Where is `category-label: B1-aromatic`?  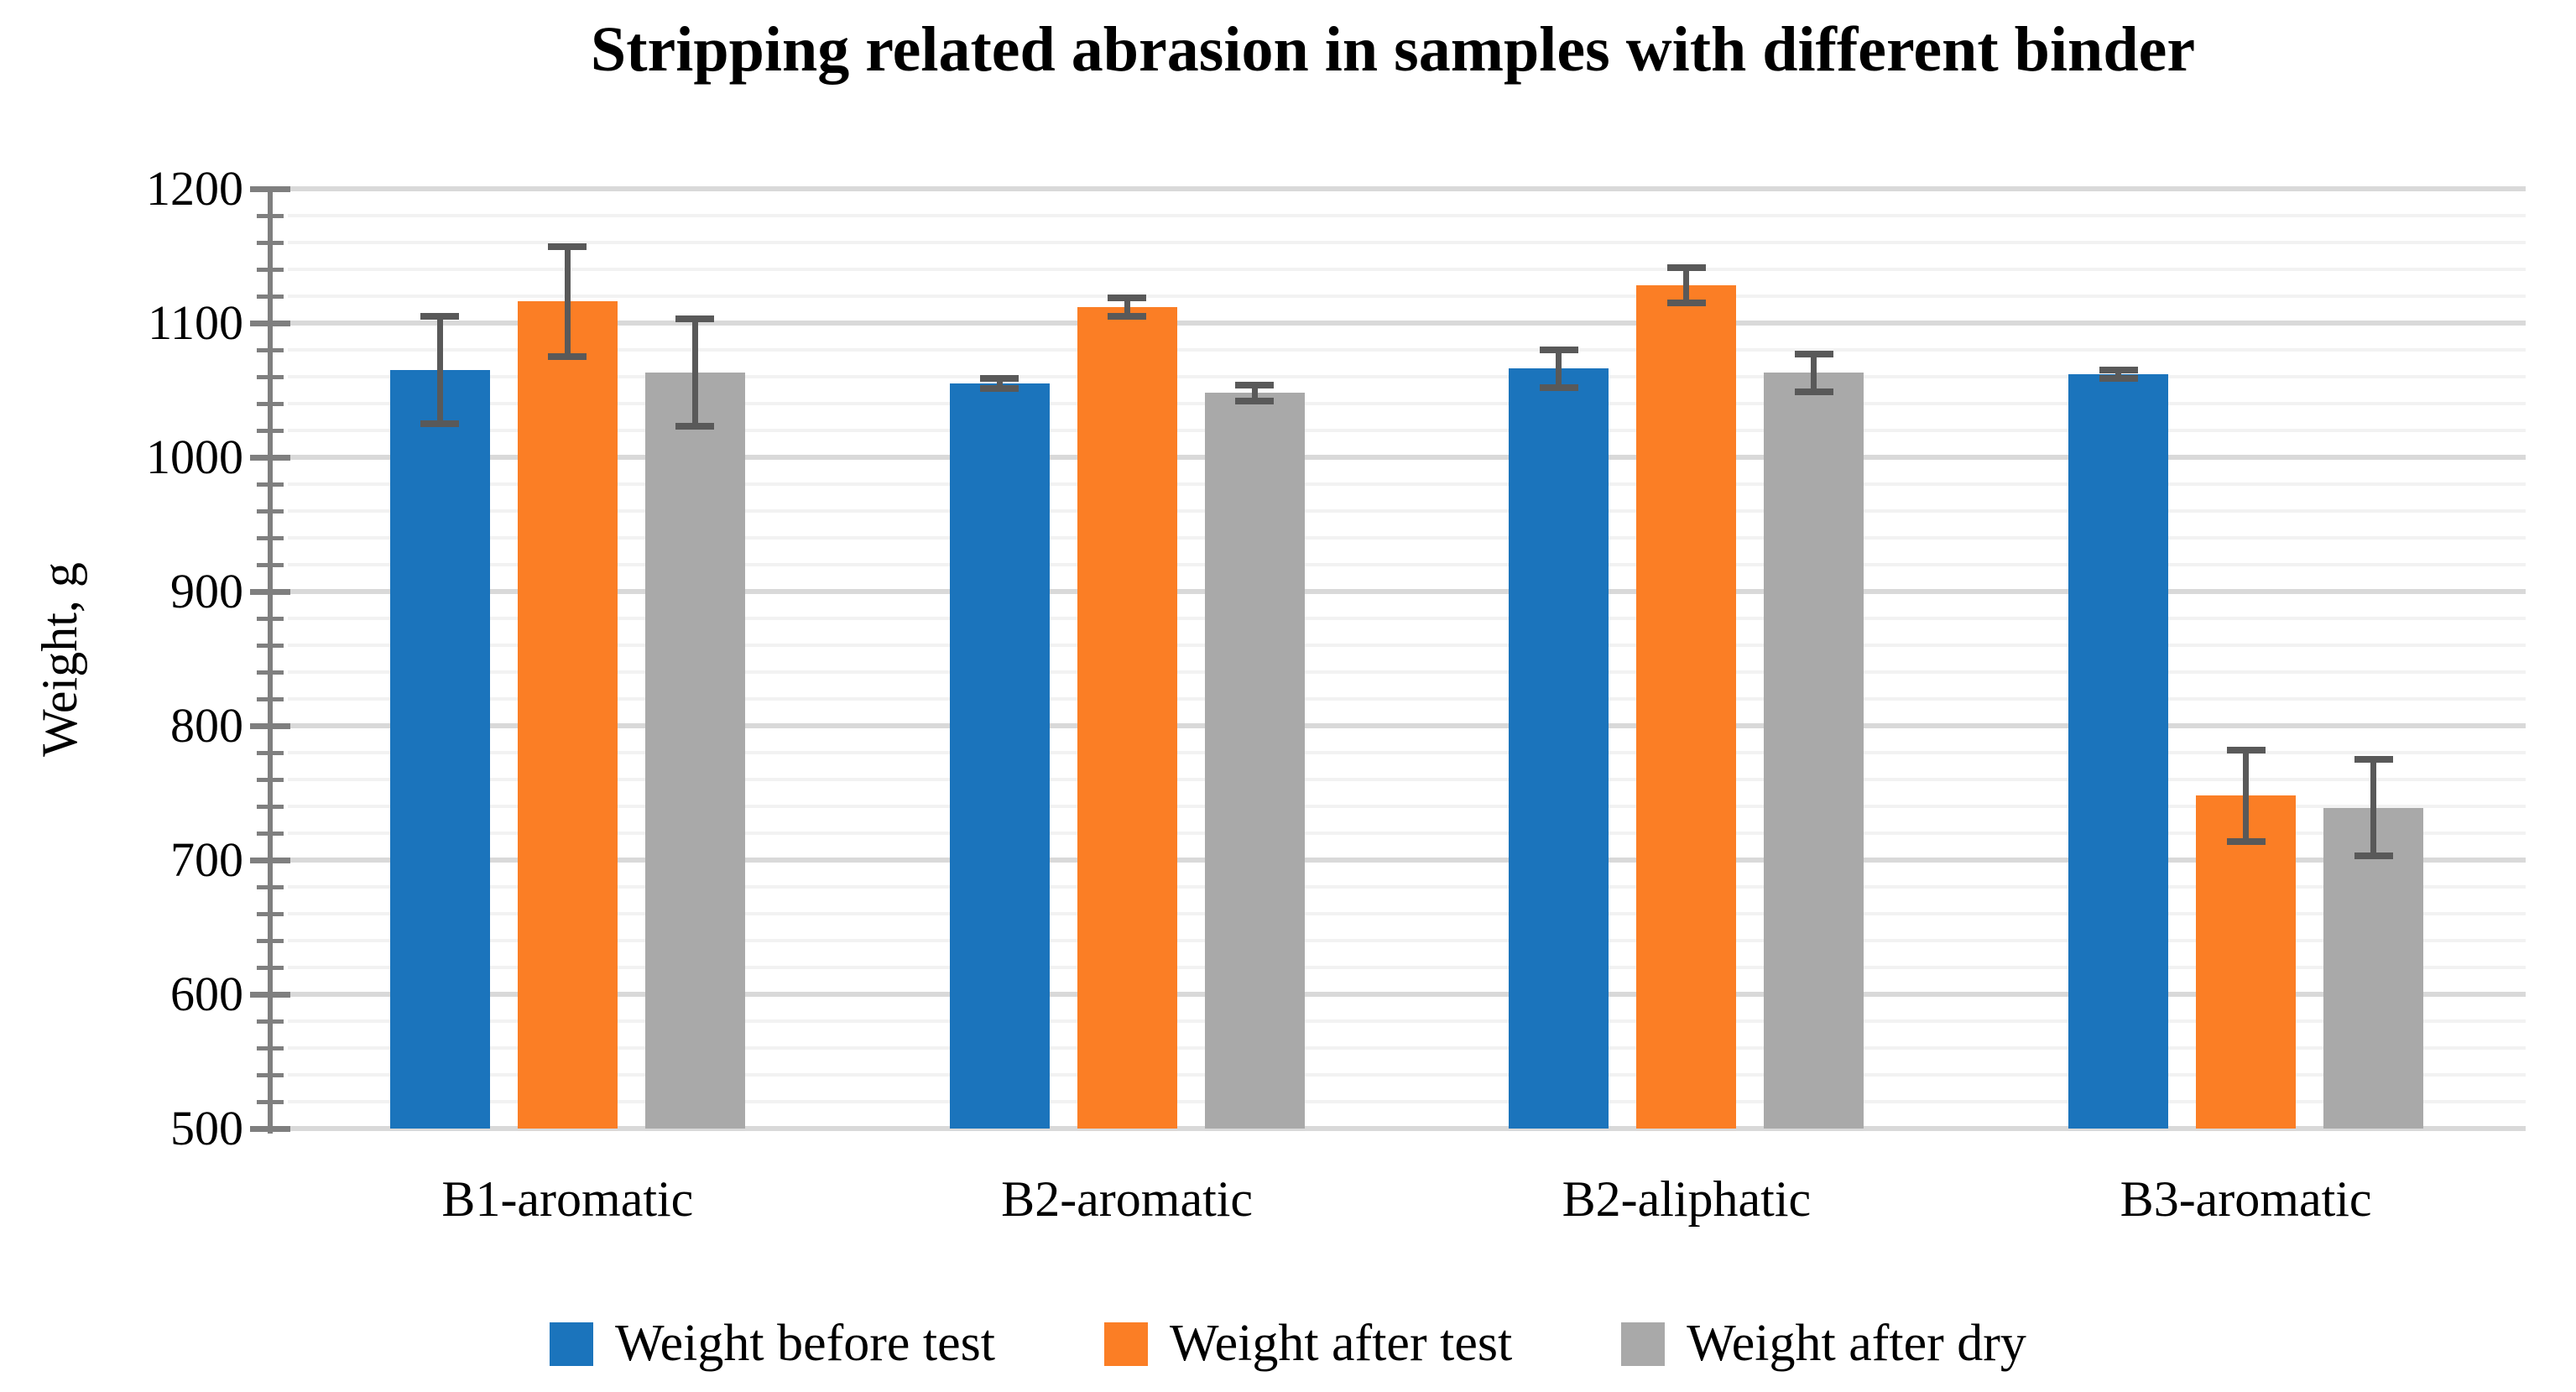
category-label: B1-aromatic is located at coordinates (567, 1199).